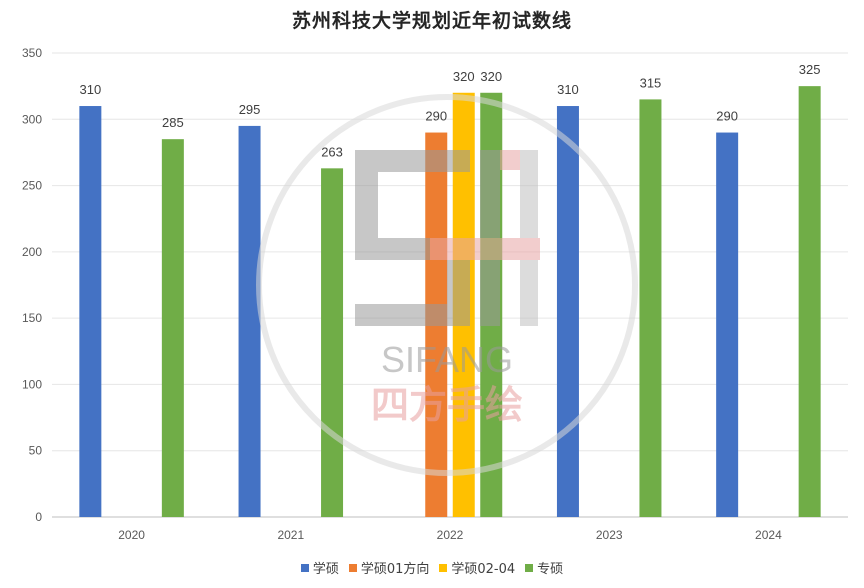 The image size is (864, 588). Describe the element at coordinates (36, 451) in the screenshot. I see `y-tick-label: 50` at that location.